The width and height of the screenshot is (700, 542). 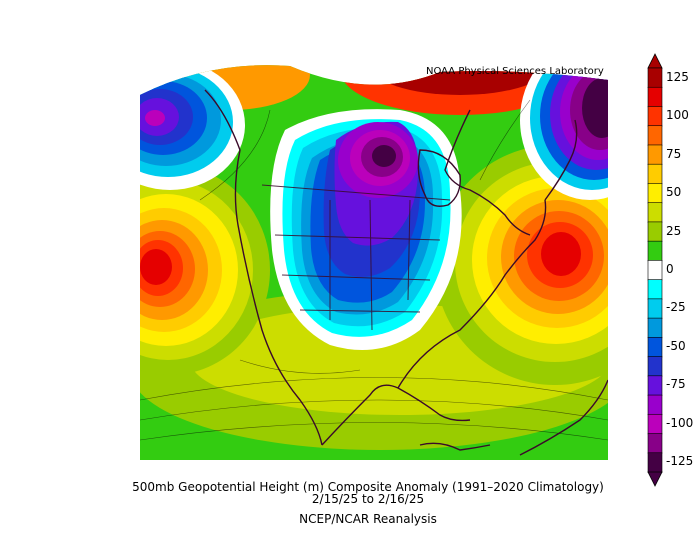 I want to click on colorbar-top-arrow, so click(x=655, y=61).